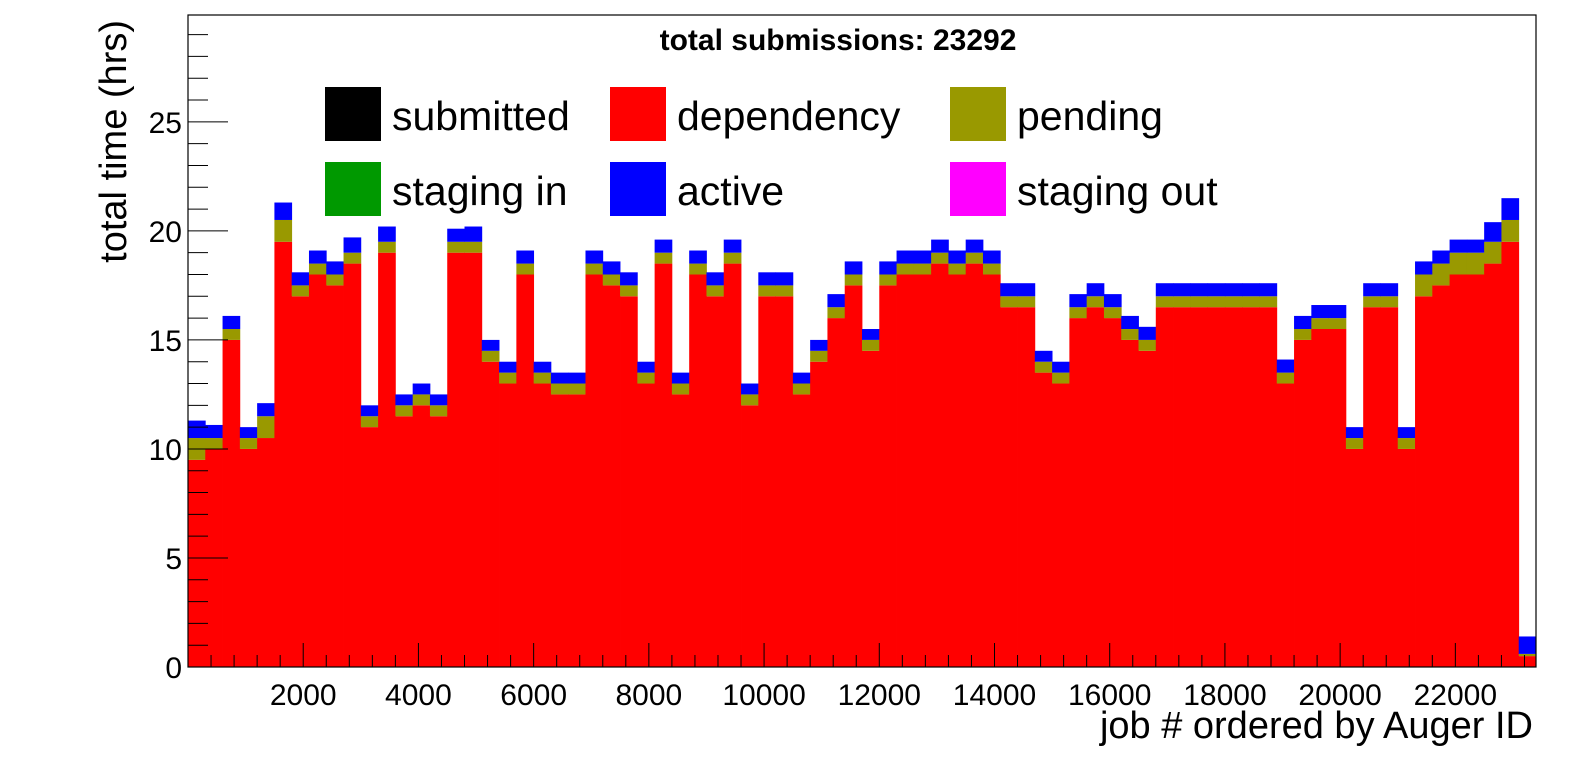  What do you see at coordinates (978, 114) in the screenshot?
I see `legend-swatch-pending` at bounding box center [978, 114].